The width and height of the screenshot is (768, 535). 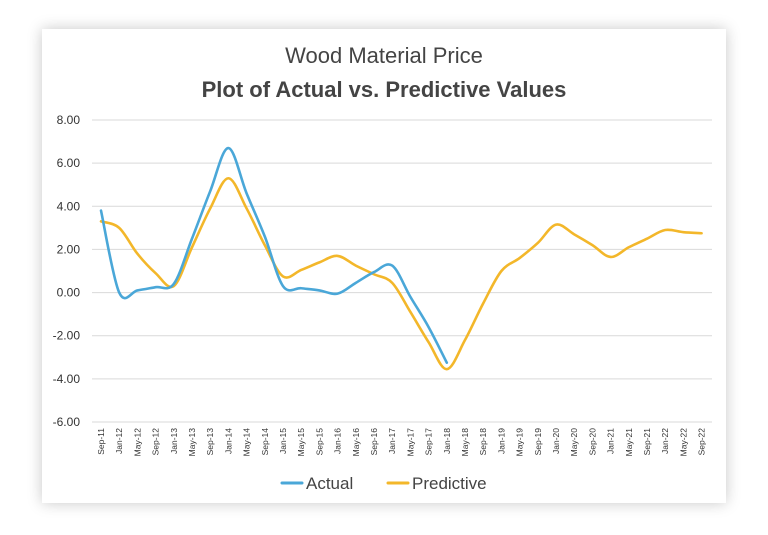 I want to click on x-tick-label: Jan-19, so click(x=501, y=441).